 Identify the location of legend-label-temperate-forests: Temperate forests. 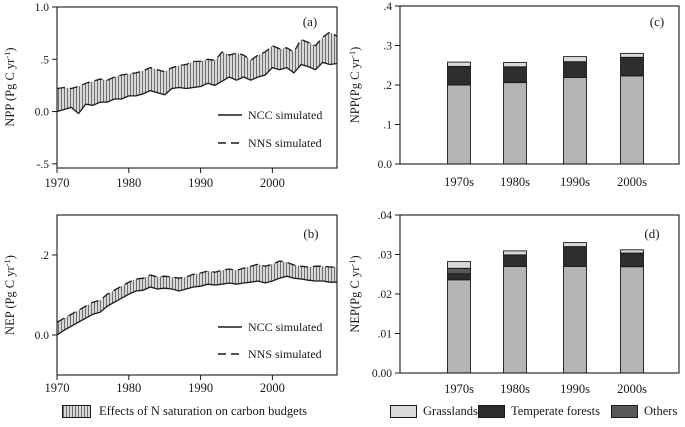
(556, 411).